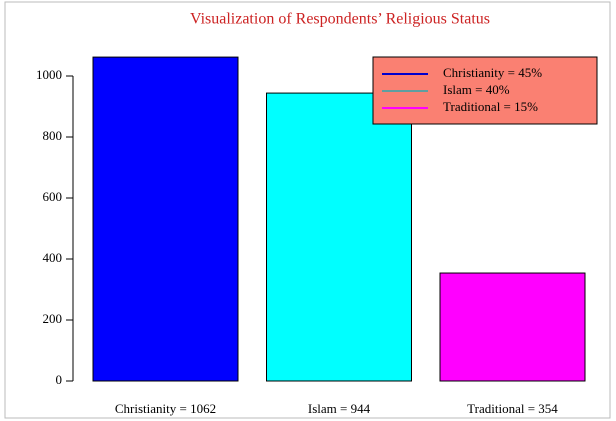 The image size is (616, 421). What do you see at coordinates (512, 327) in the screenshot?
I see `bar` at bounding box center [512, 327].